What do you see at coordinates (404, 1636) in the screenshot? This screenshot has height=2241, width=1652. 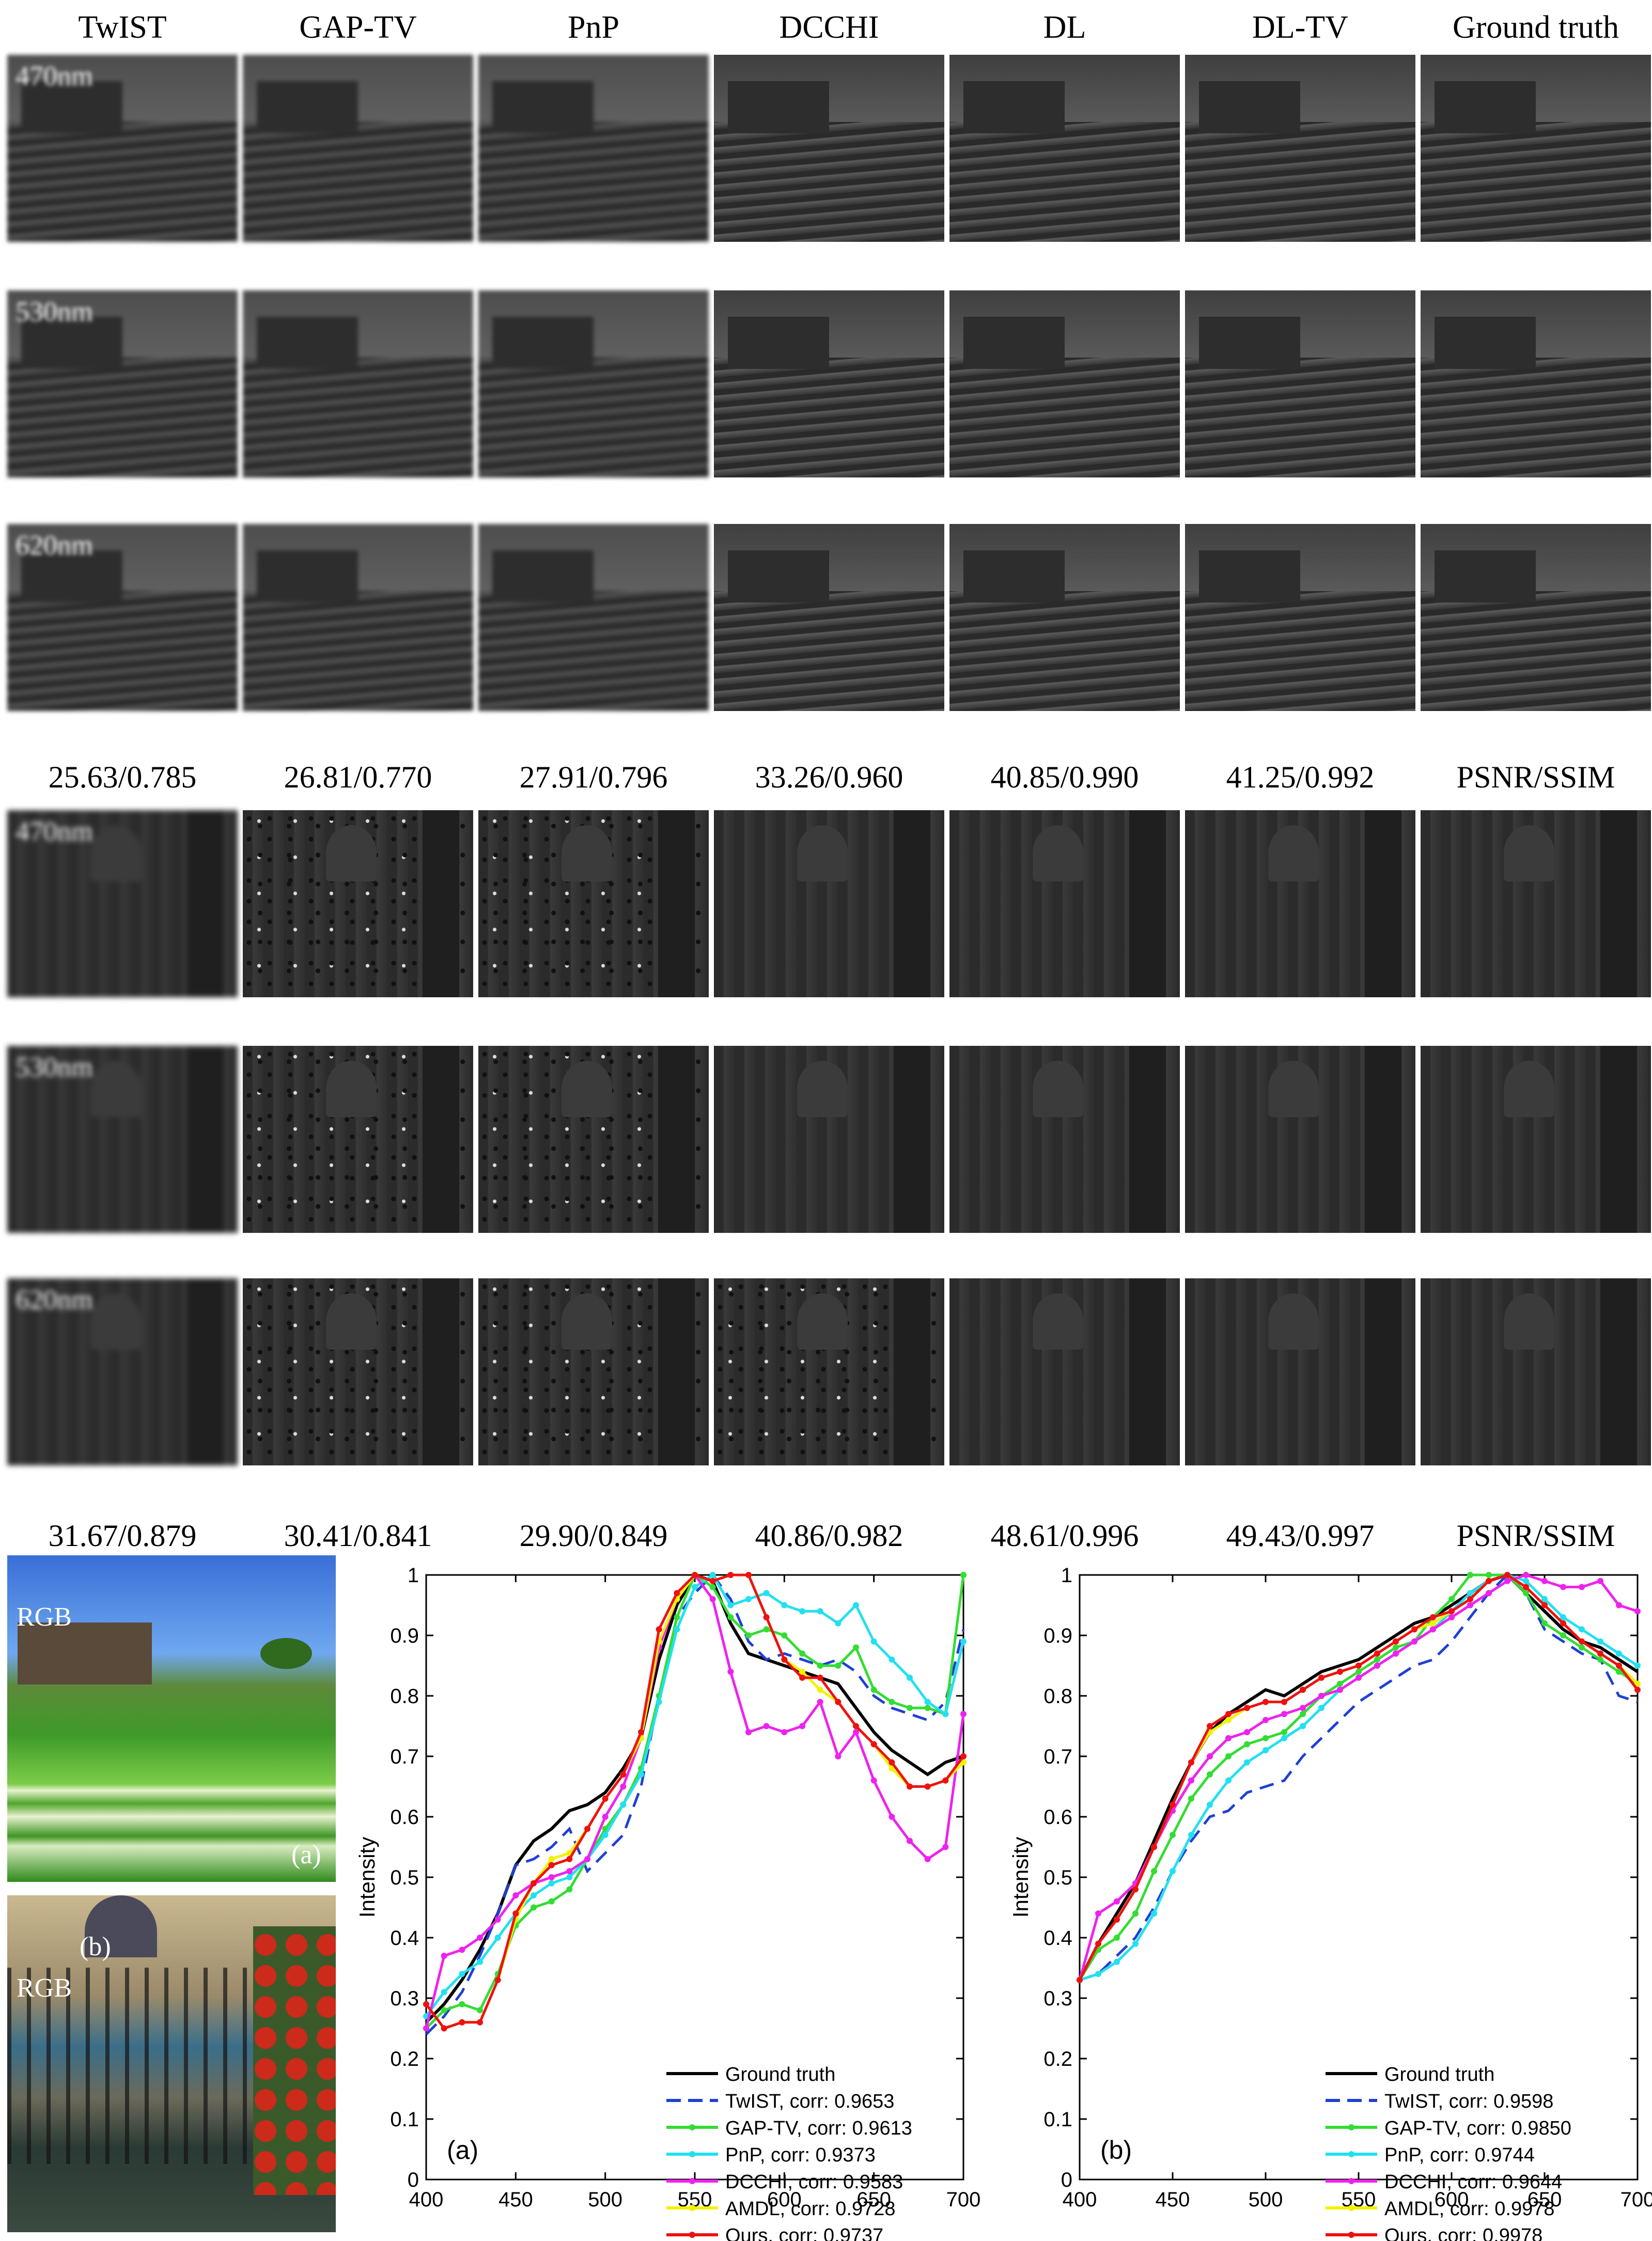 I see `y-tick-label: 0.9` at bounding box center [404, 1636].